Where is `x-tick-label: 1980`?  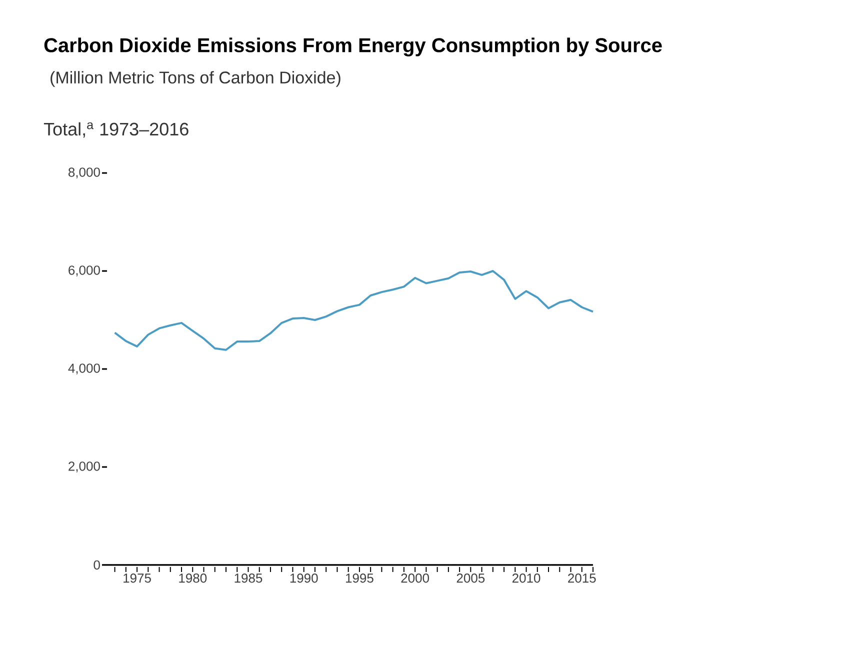 x-tick-label: 1980 is located at coordinates (193, 578).